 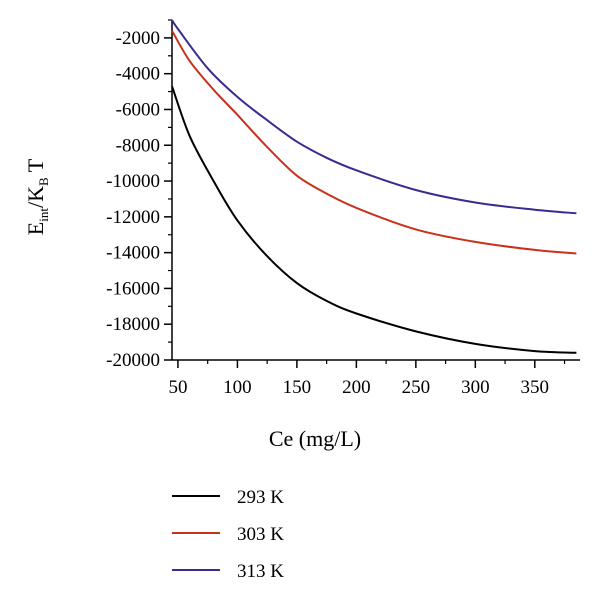 What do you see at coordinates (237, 387) in the screenshot?
I see `x-tick-label: 100` at bounding box center [237, 387].